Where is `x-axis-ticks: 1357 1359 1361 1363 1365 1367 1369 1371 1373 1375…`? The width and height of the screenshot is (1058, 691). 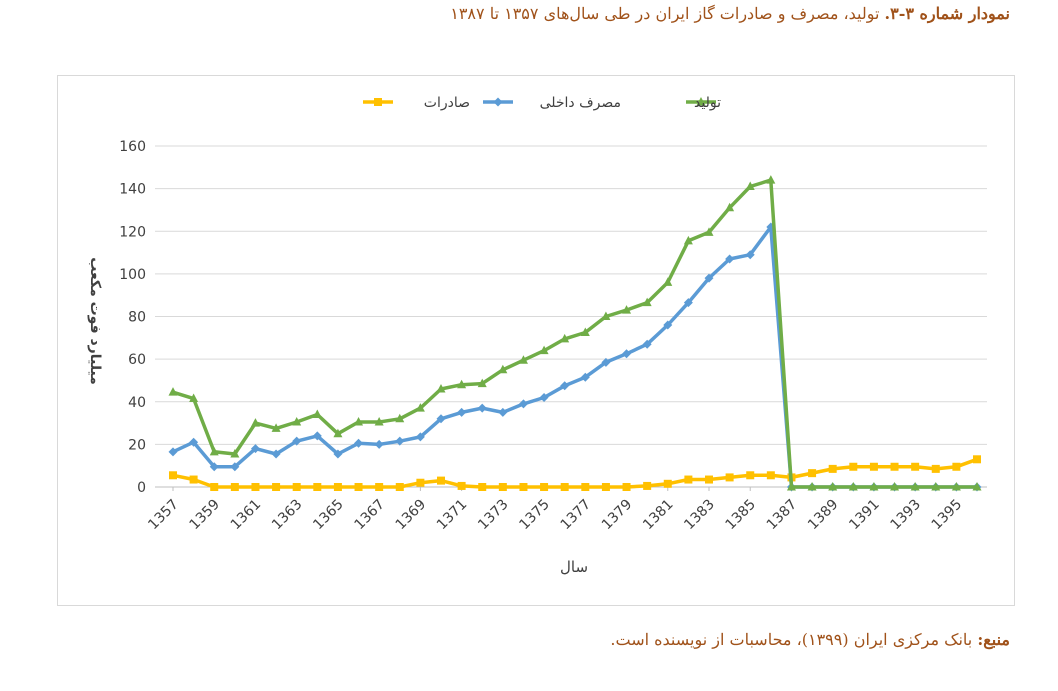
x-axis-ticks: 1357 1359 1361 1363 1365 1367 1369 1371 1373 1375… is located at coordinates (555, 510).